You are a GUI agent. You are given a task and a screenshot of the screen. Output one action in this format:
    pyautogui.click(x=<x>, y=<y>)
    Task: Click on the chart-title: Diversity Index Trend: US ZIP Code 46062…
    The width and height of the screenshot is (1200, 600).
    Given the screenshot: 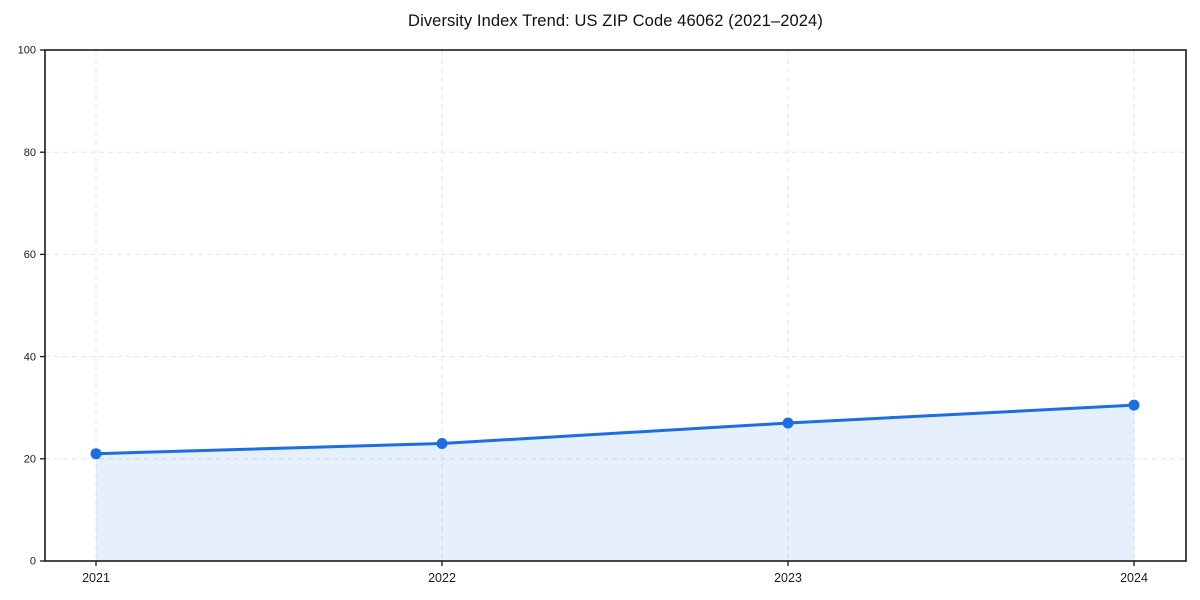 What is the action you would take?
    pyautogui.click(x=615, y=21)
    